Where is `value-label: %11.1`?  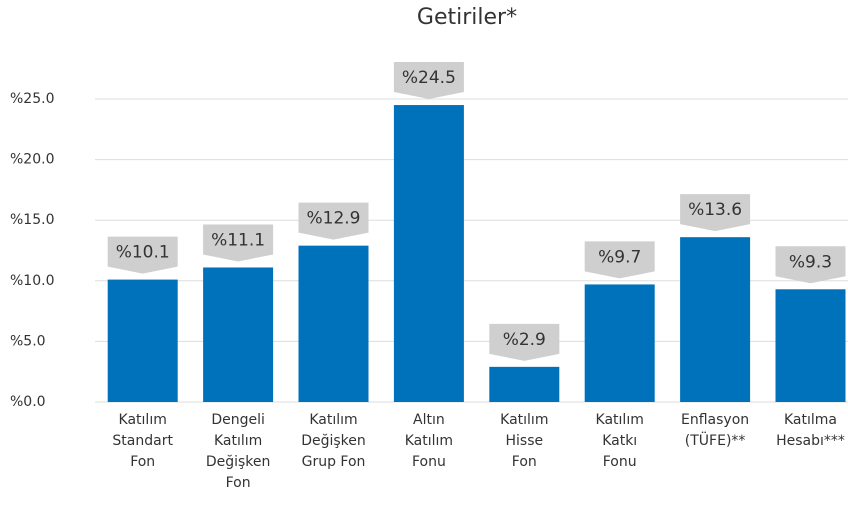
value-label: %11.1 is located at coordinates (238, 240).